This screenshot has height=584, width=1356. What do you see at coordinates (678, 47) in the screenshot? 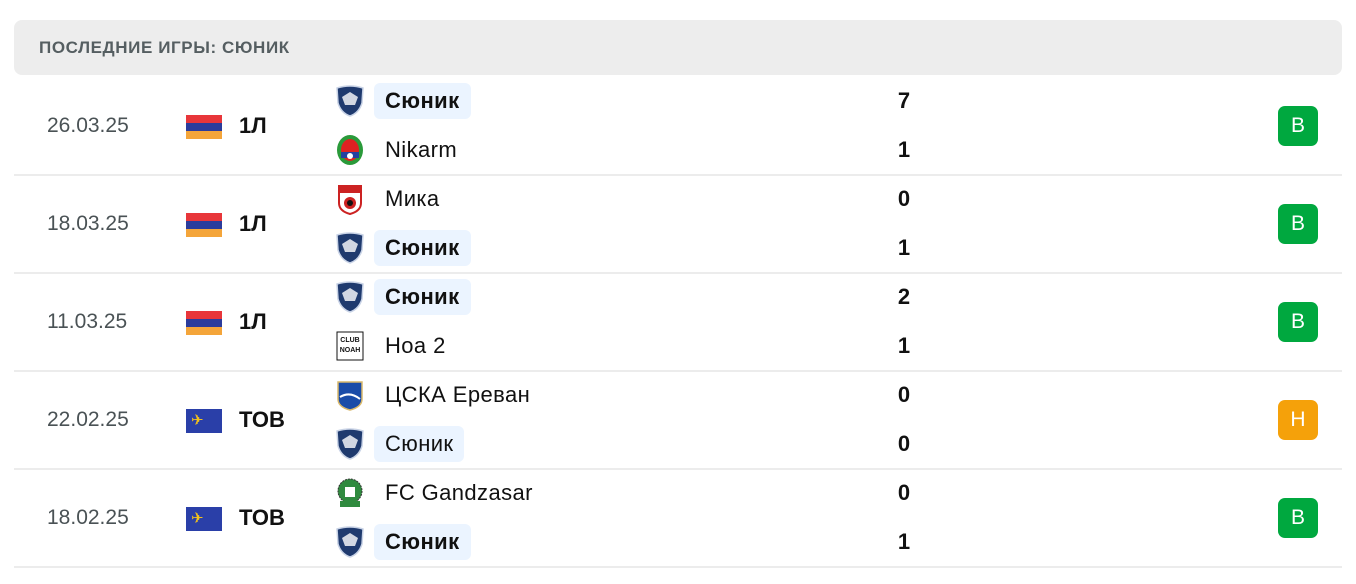
I see `section-header: ПОСЛЕДНИЕ ИГРЫ: СЮНИК` at bounding box center [678, 47].